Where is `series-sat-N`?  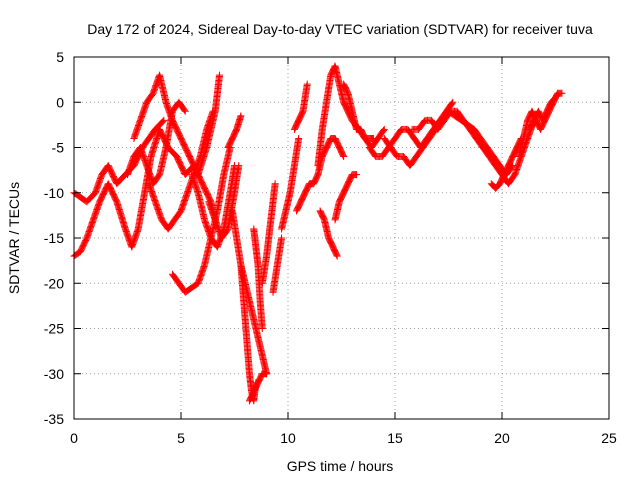
series-sat-N is located at coordinates (268, 233).